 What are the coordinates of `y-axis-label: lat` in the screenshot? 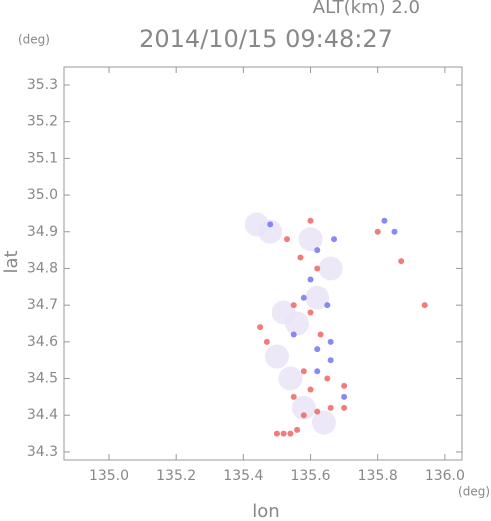 It's located at (11, 261).